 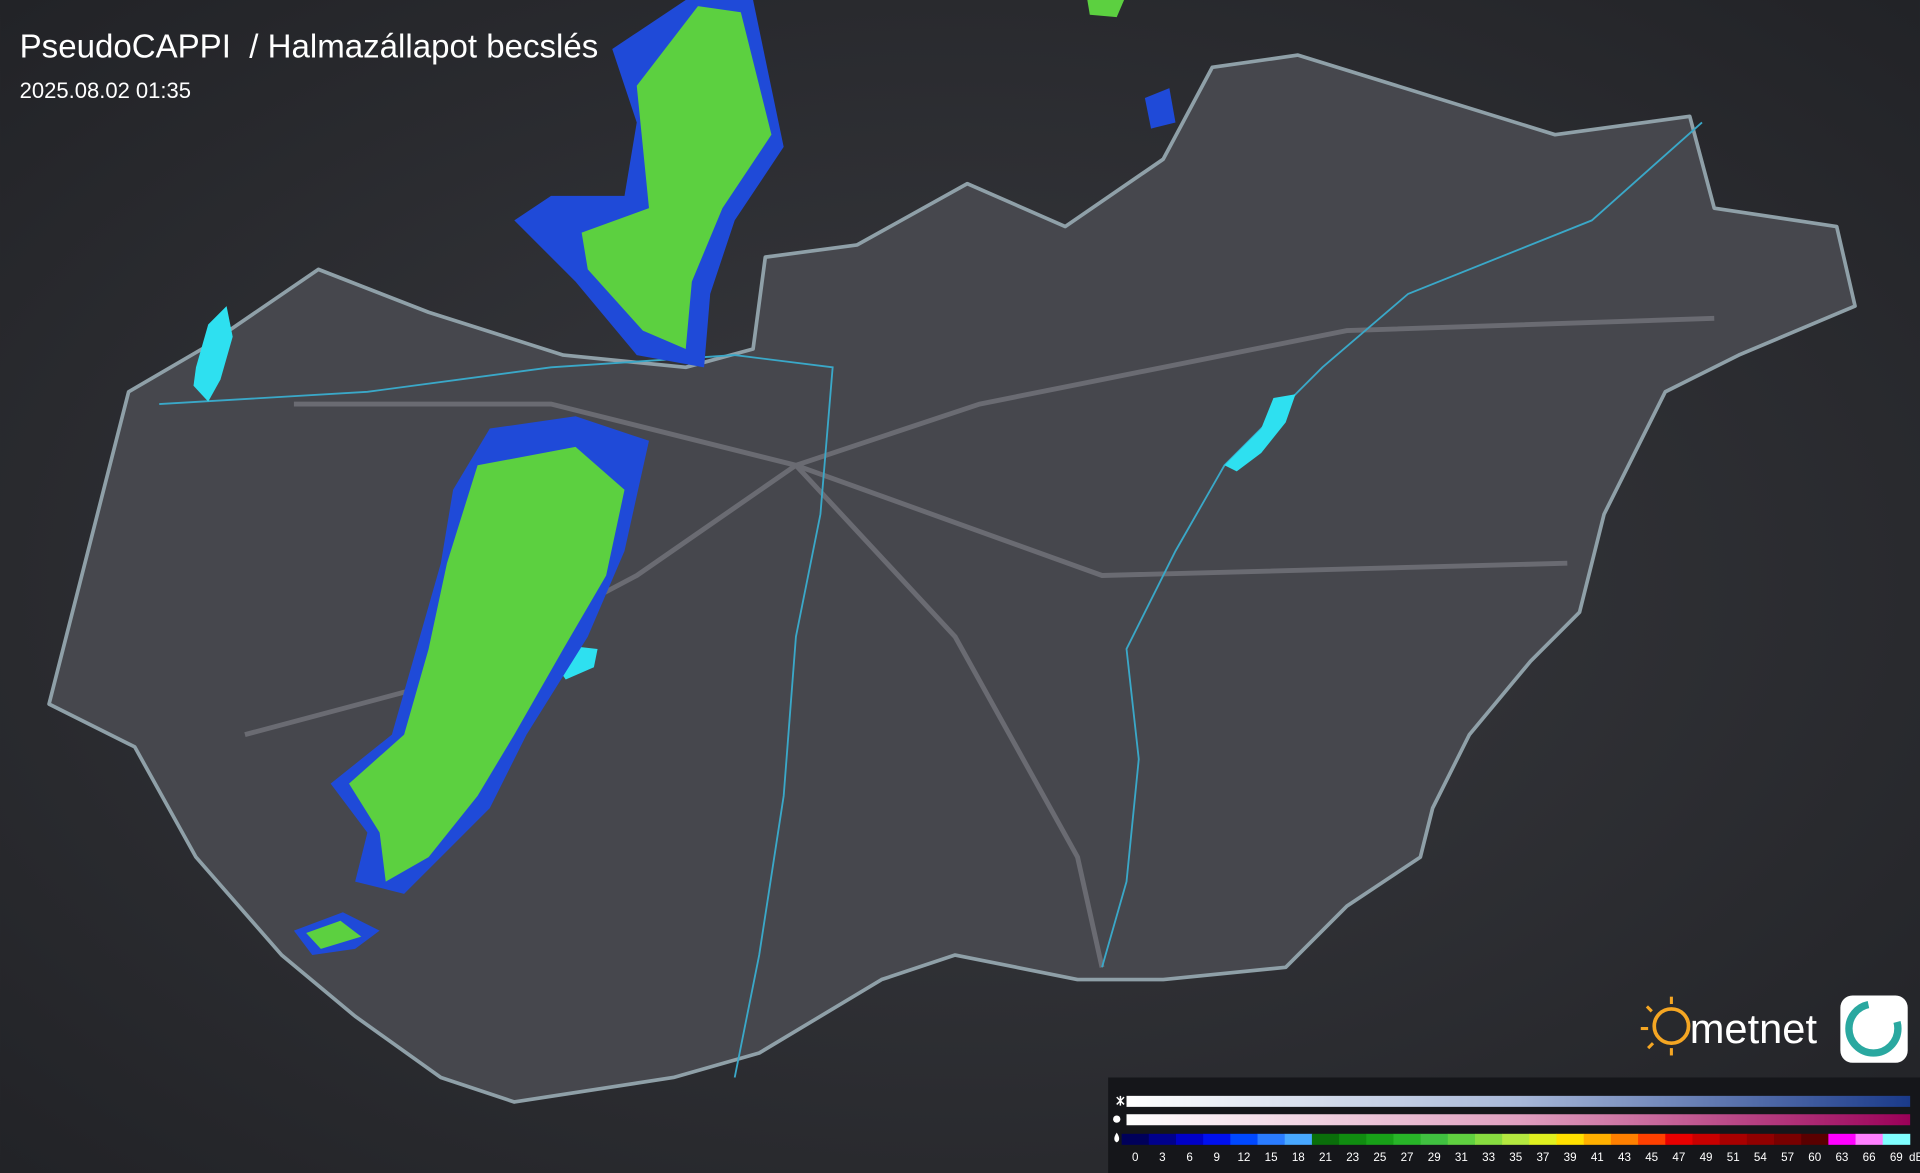 What do you see at coordinates (1271, 1157) in the screenshot?
I see `legend-tick-label: 15` at bounding box center [1271, 1157].